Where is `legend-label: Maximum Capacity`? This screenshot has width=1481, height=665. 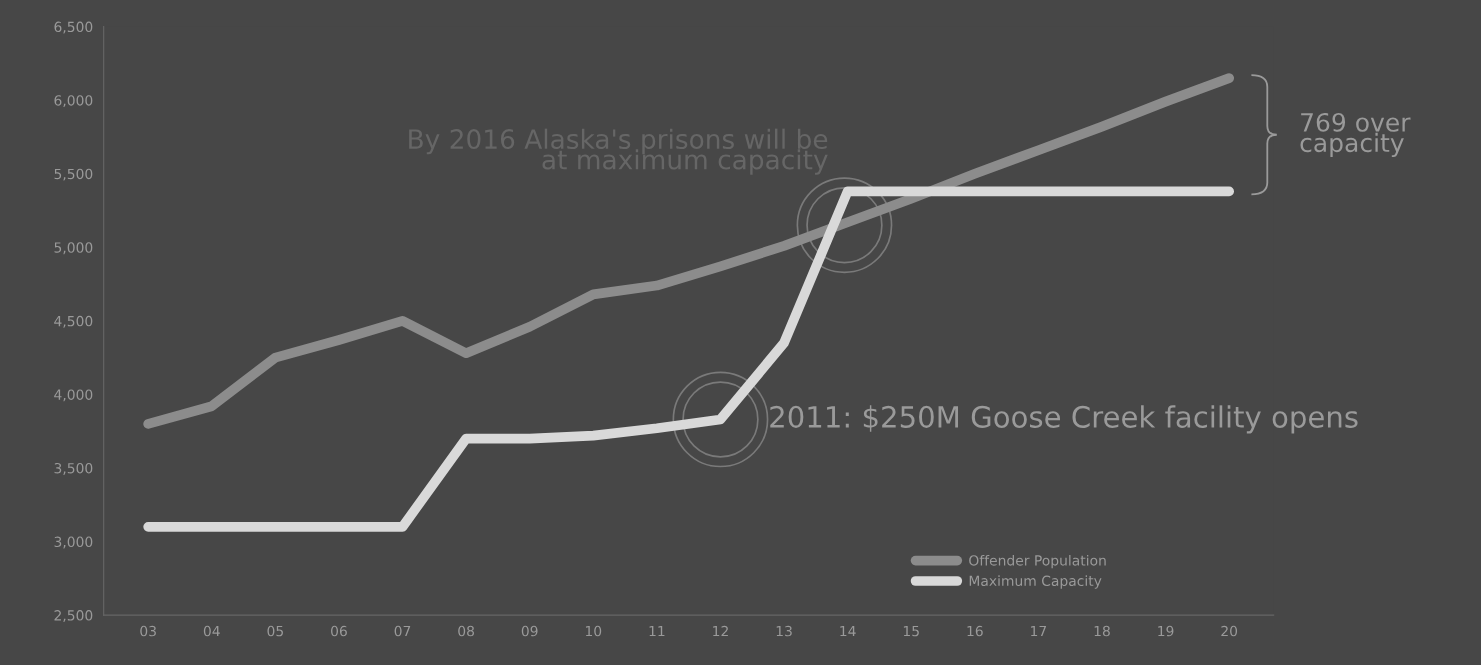
legend-label: Maximum Capacity is located at coordinates (1035, 582).